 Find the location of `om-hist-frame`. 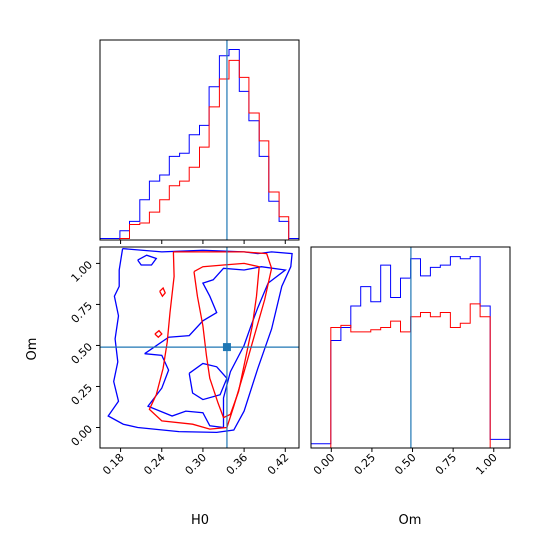

om-hist-frame is located at coordinates (410, 347).